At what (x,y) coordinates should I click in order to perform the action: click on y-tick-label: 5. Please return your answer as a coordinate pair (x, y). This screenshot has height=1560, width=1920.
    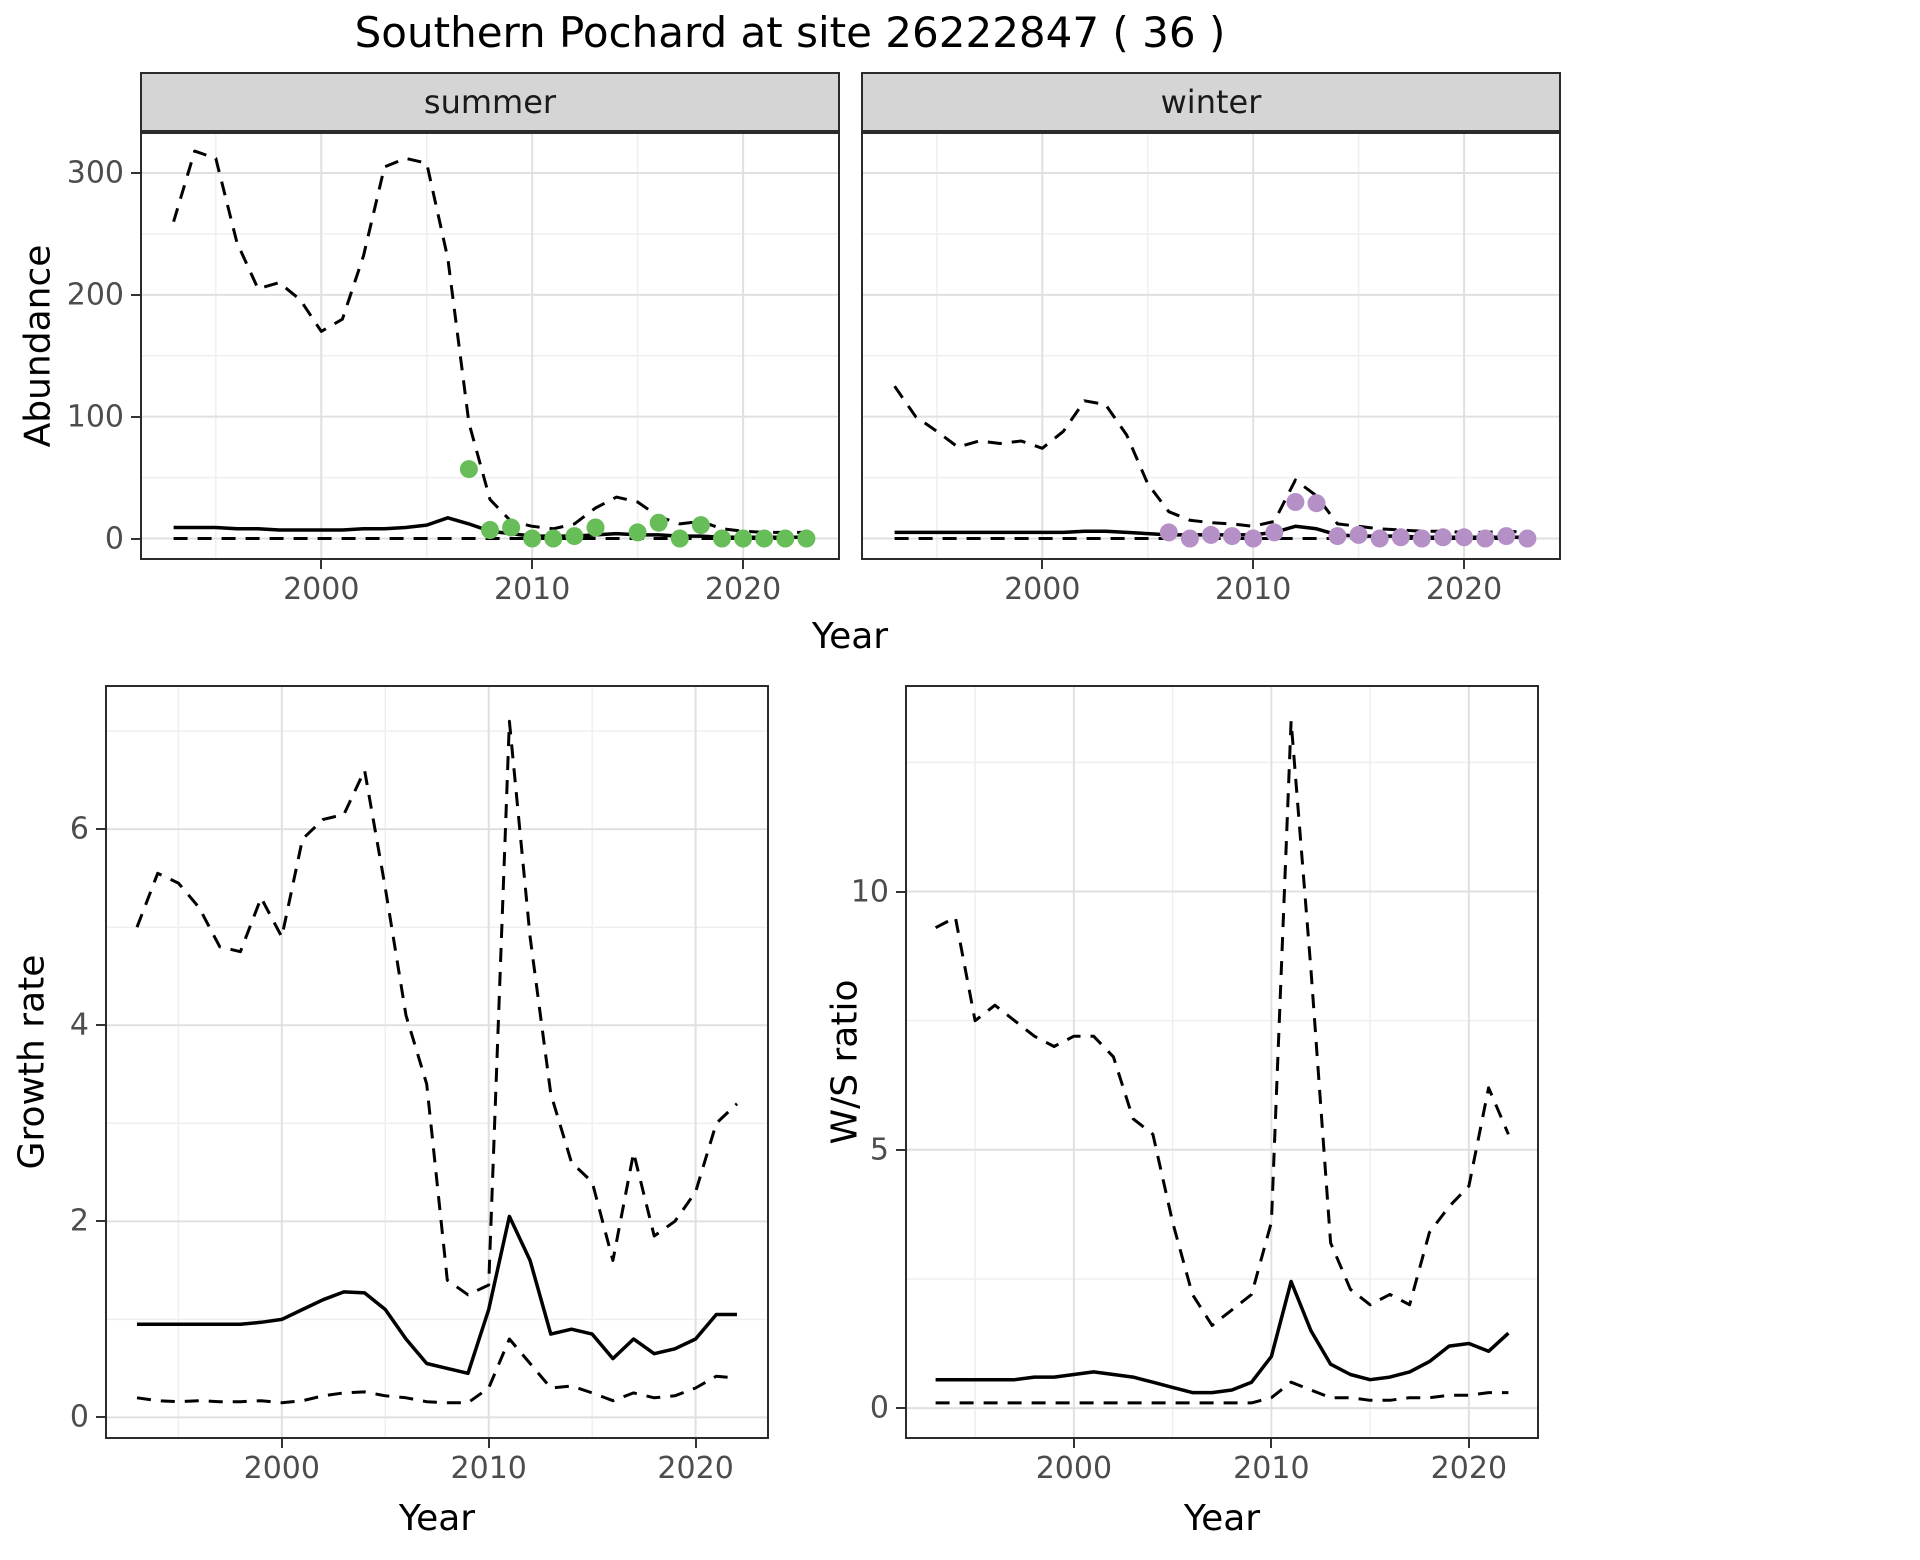
    Looking at the image, I should click on (879, 1150).